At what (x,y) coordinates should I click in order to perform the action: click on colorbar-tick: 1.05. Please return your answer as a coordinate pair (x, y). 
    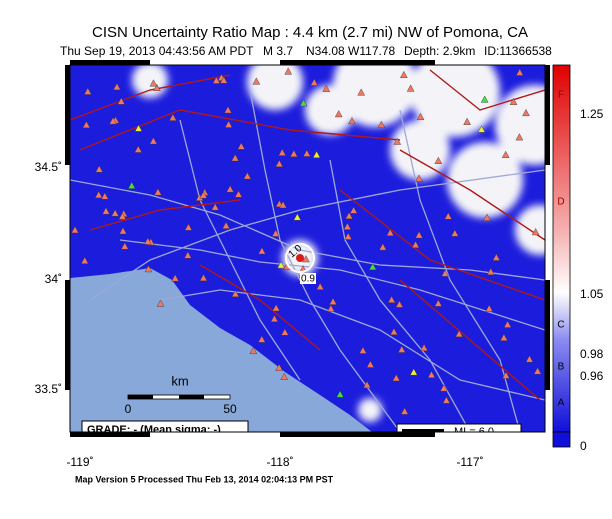
    Looking at the image, I should click on (592, 294).